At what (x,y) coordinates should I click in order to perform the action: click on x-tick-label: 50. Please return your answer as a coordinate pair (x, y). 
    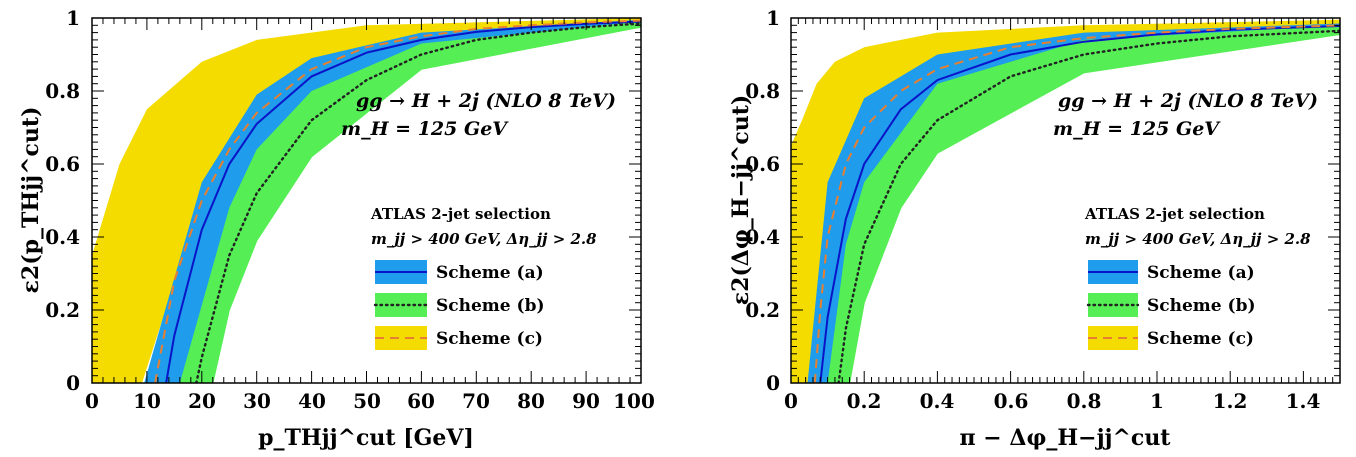
    Looking at the image, I should click on (367, 401).